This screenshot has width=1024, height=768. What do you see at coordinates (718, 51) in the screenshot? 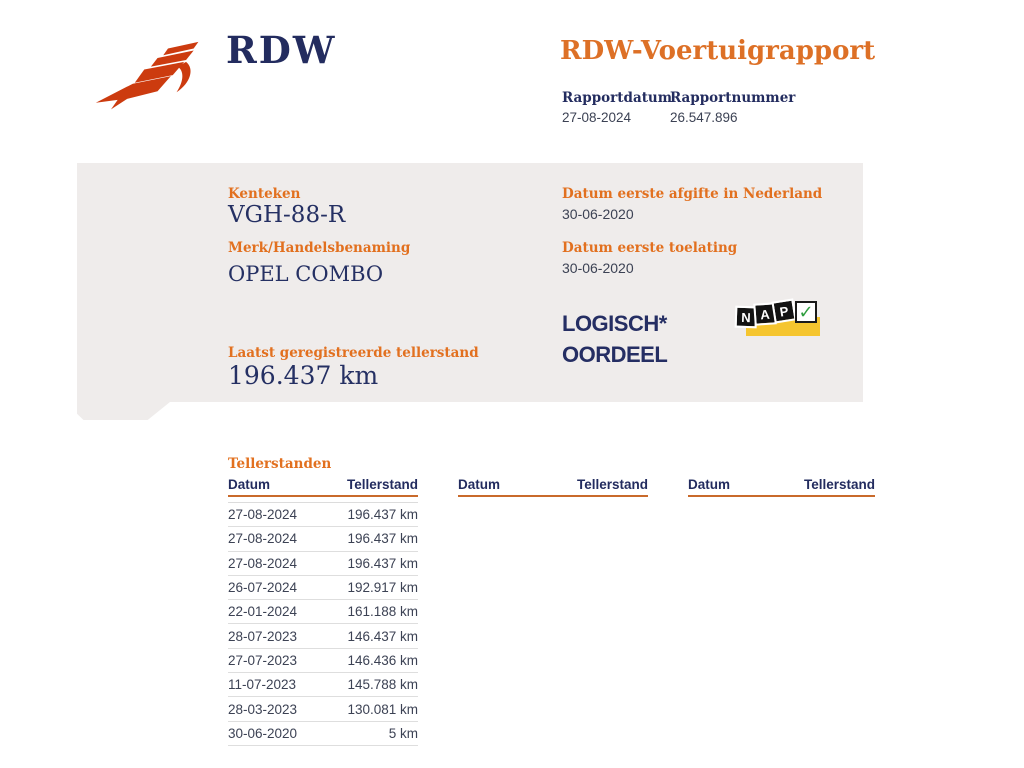
I see `report-title: RDW-Voertuigrapport` at bounding box center [718, 51].